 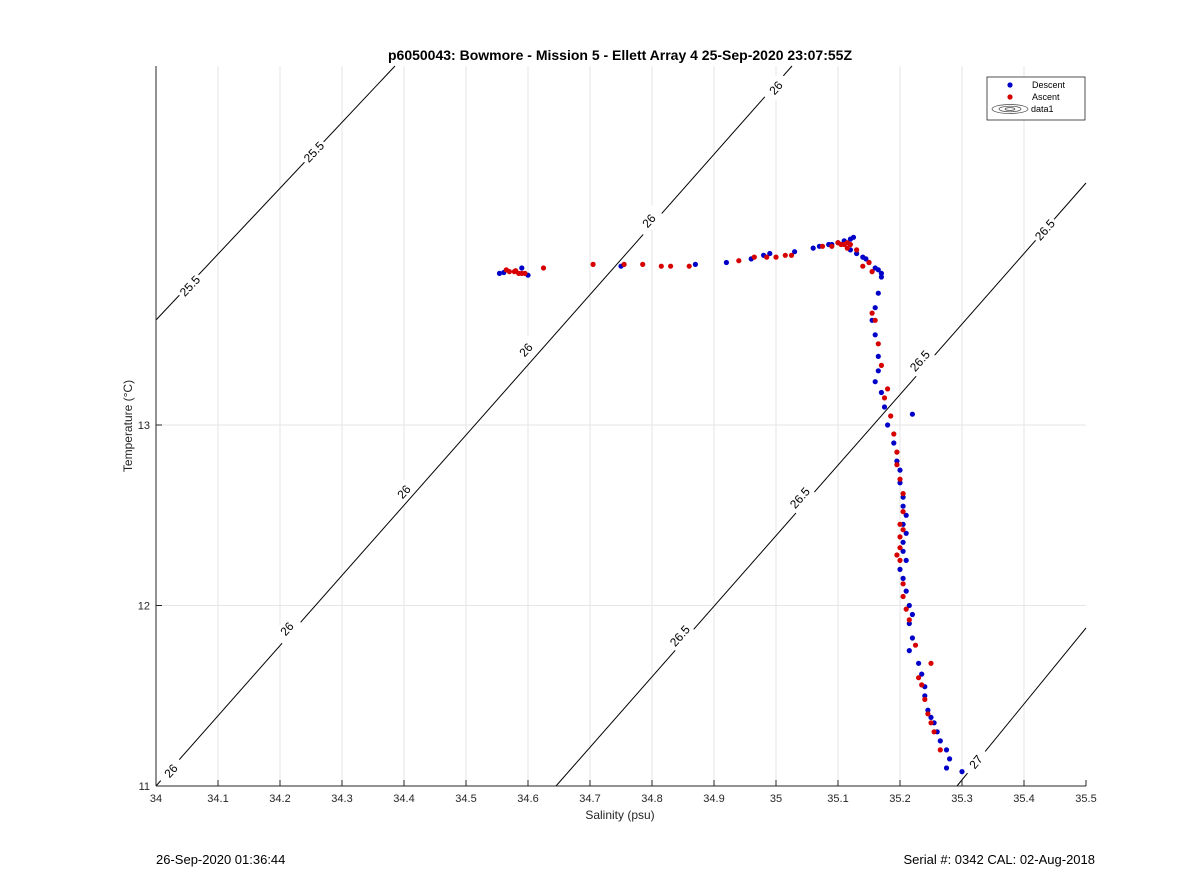 I want to click on x-tick-label: 34.4, so click(x=403, y=799).